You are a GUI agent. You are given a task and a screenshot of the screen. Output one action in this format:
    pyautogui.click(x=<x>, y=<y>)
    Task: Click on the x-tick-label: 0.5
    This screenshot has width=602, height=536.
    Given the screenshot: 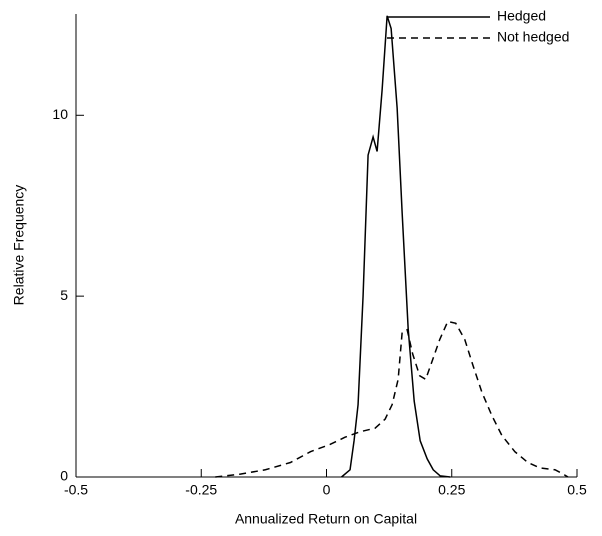 What is the action you would take?
    pyautogui.click(x=577, y=490)
    